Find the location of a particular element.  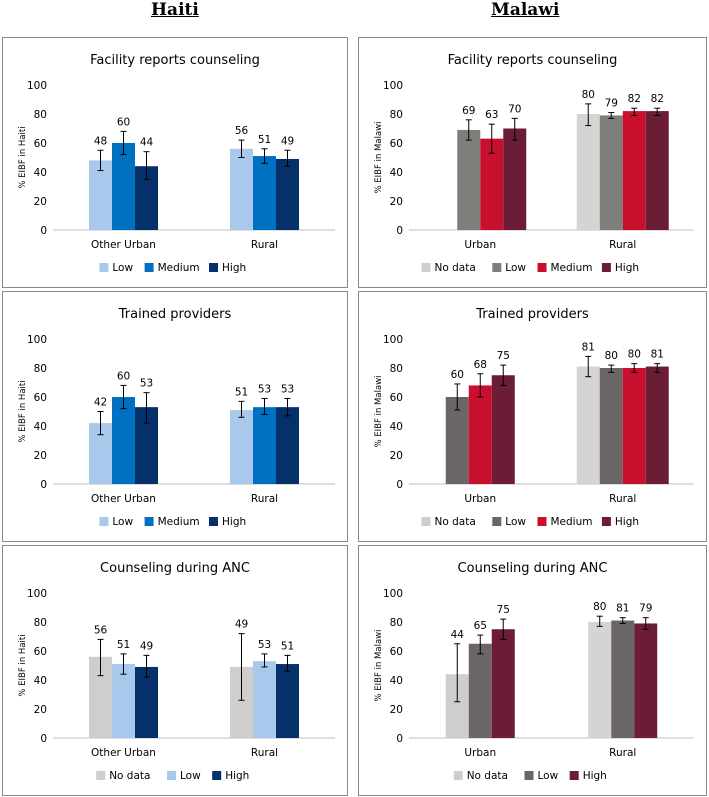

data-label: 69 is located at coordinates (468, 111).